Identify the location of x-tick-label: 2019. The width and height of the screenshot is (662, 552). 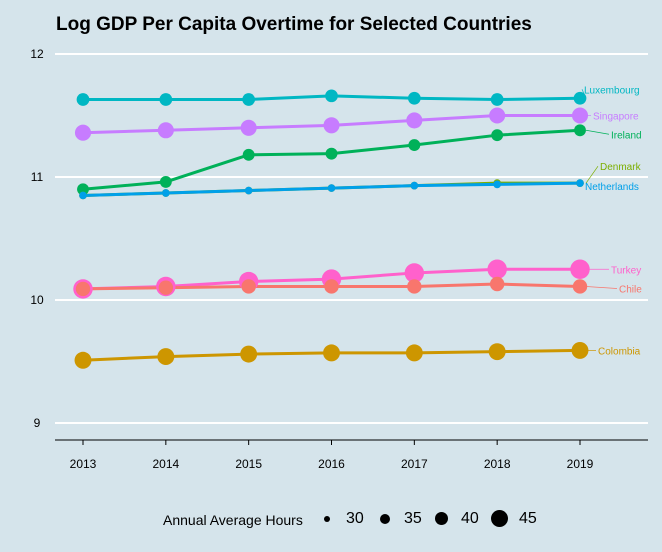
(580, 464).